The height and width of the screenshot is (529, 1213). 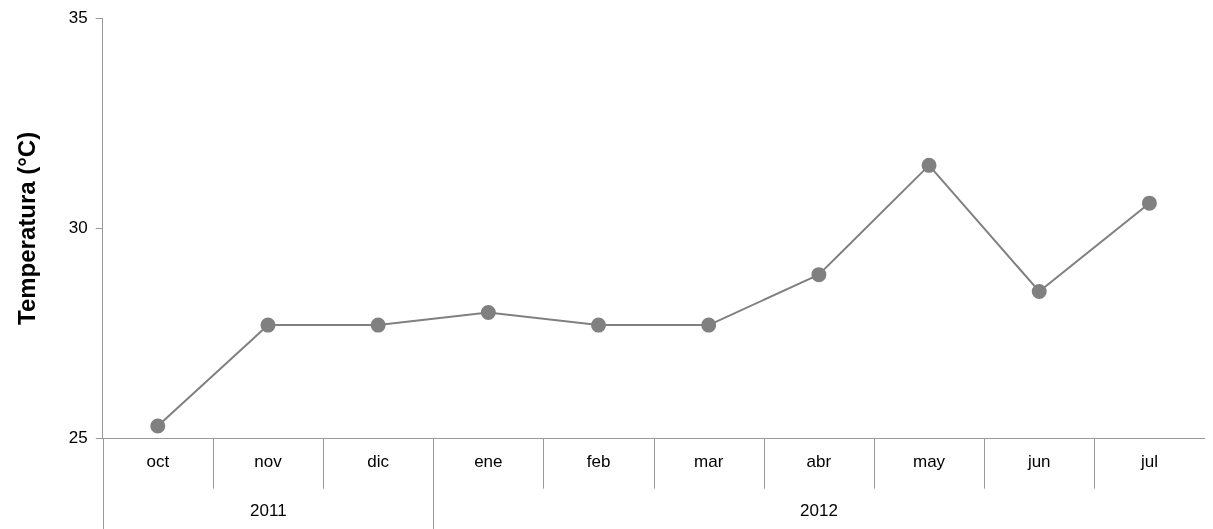 I want to click on y-tick-label: 25, so click(x=78, y=438).